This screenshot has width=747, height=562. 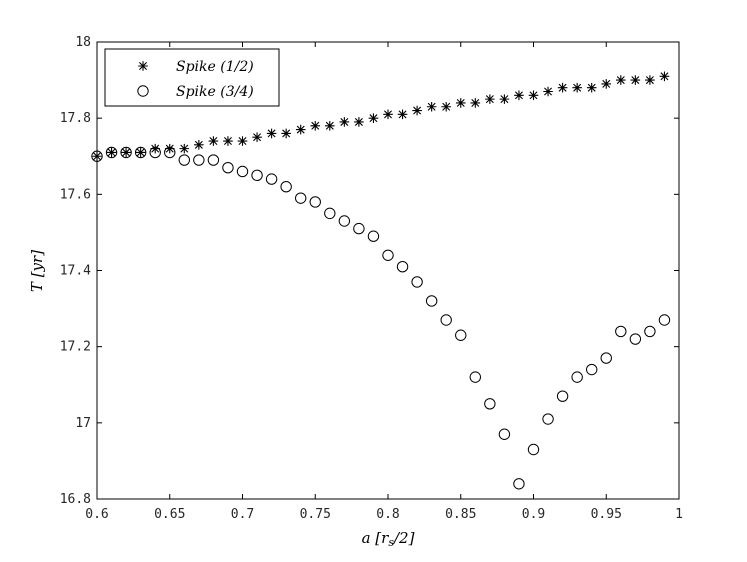 What do you see at coordinates (242, 514) in the screenshot?
I see `x-tick-label: 0.7` at bounding box center [242, 514].